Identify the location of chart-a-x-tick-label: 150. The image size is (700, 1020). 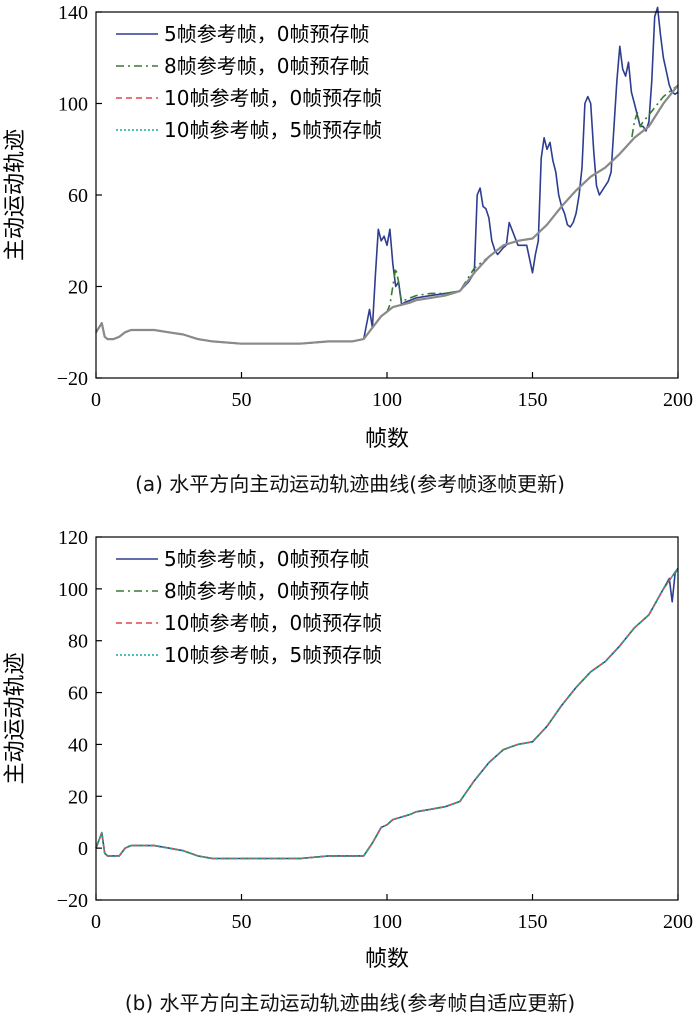
(533, 400).